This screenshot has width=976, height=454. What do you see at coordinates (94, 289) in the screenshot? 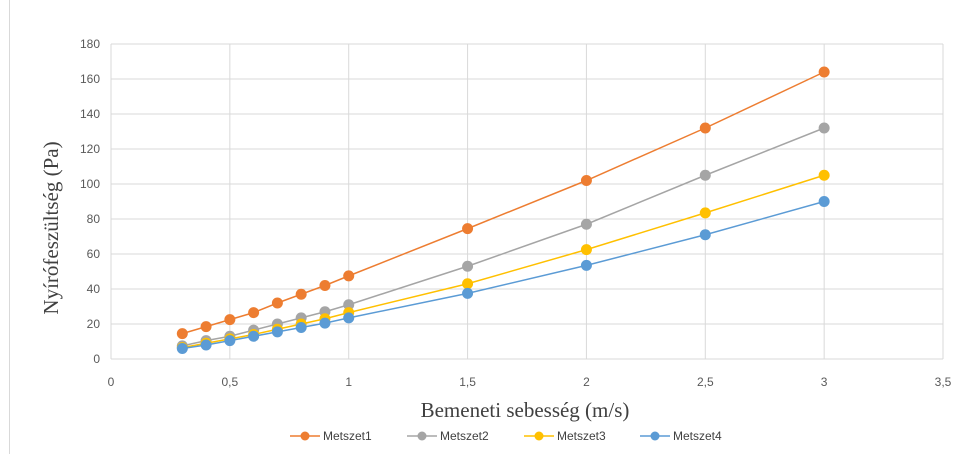
I see `y-tick-label: 40` at bounding box center [94, 289].